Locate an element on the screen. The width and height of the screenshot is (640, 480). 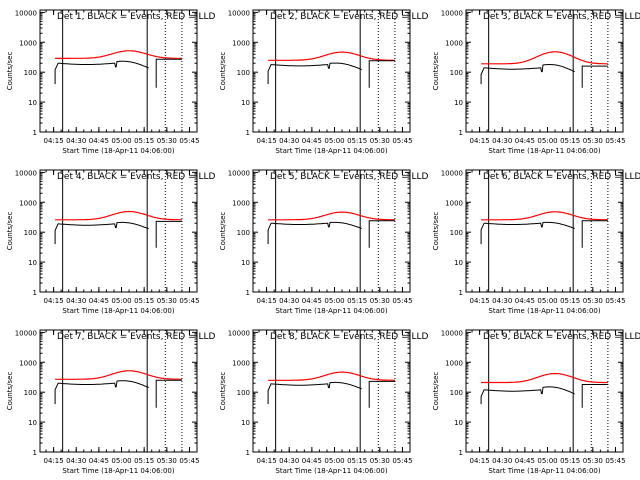
panel-title: Det 4, BLACK = Events, RED = LLD is located at coordinates (136, 177).